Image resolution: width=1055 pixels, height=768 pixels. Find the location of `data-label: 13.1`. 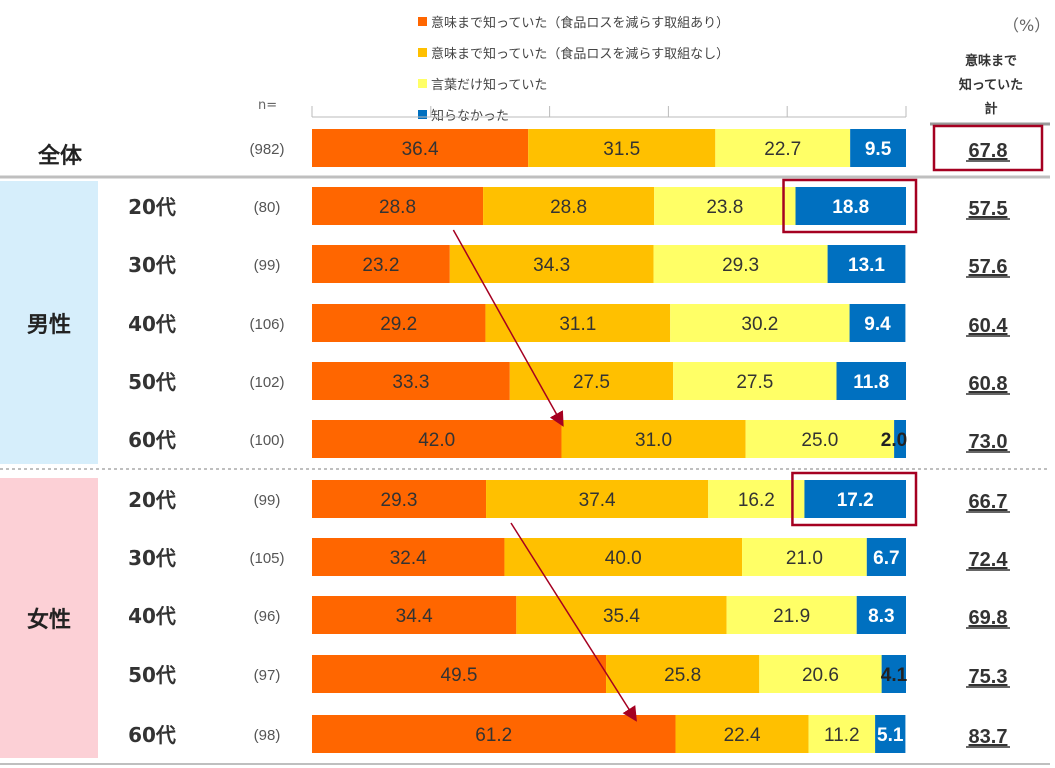

data-label: 13.1 is located at coordinates (866, 265).